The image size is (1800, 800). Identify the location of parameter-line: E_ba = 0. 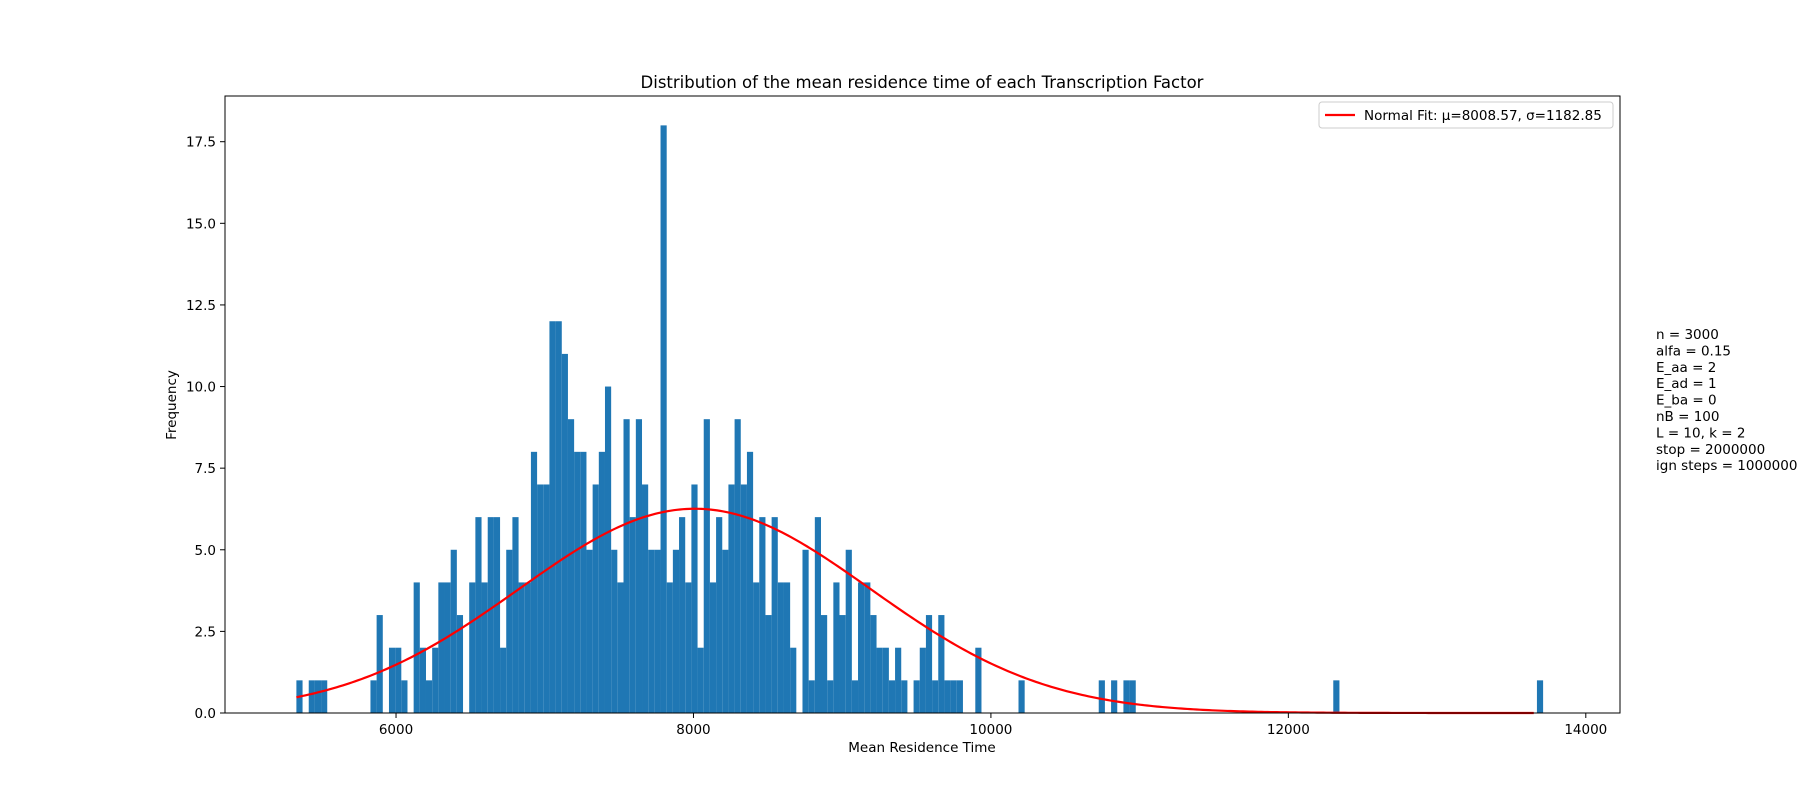
(1686, 401).